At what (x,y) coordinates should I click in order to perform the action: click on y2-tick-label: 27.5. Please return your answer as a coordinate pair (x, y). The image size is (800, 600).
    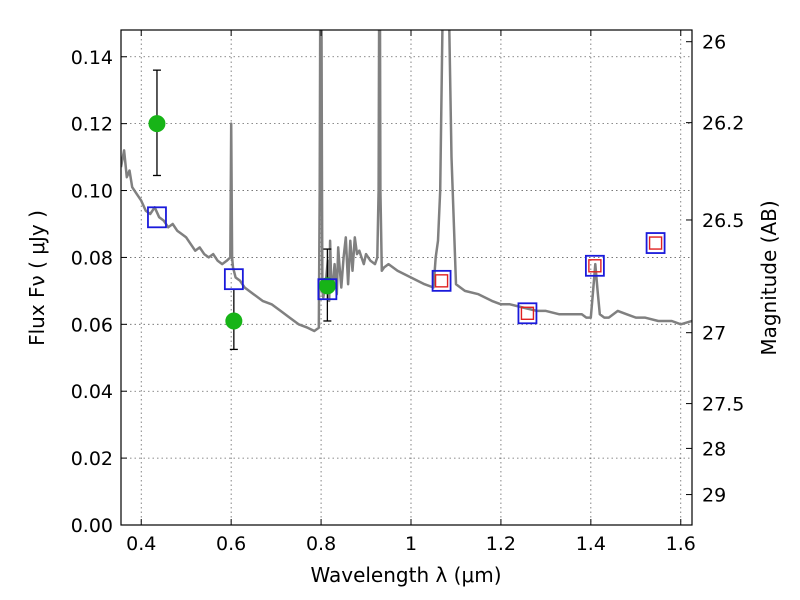
    Looking at the image, I should click on (723, 405).